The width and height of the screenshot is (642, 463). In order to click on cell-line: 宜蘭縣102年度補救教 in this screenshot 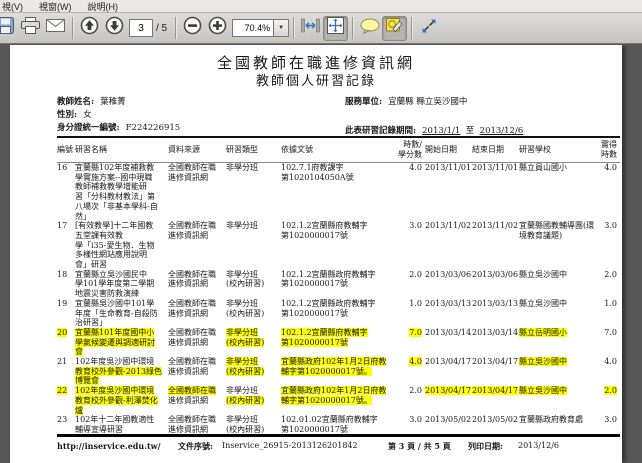, I will do `click(120, 168)`.